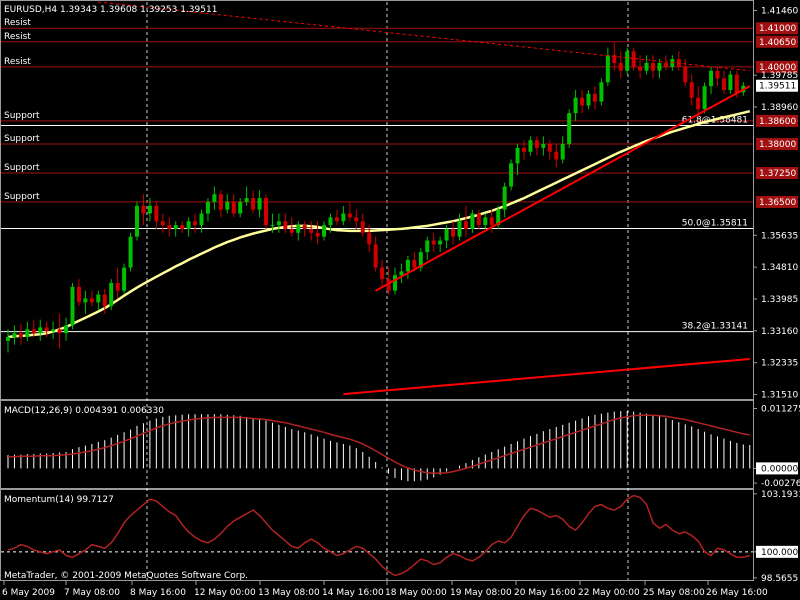  I want to click on level-price-label: 1.37250, so click(777, 174).